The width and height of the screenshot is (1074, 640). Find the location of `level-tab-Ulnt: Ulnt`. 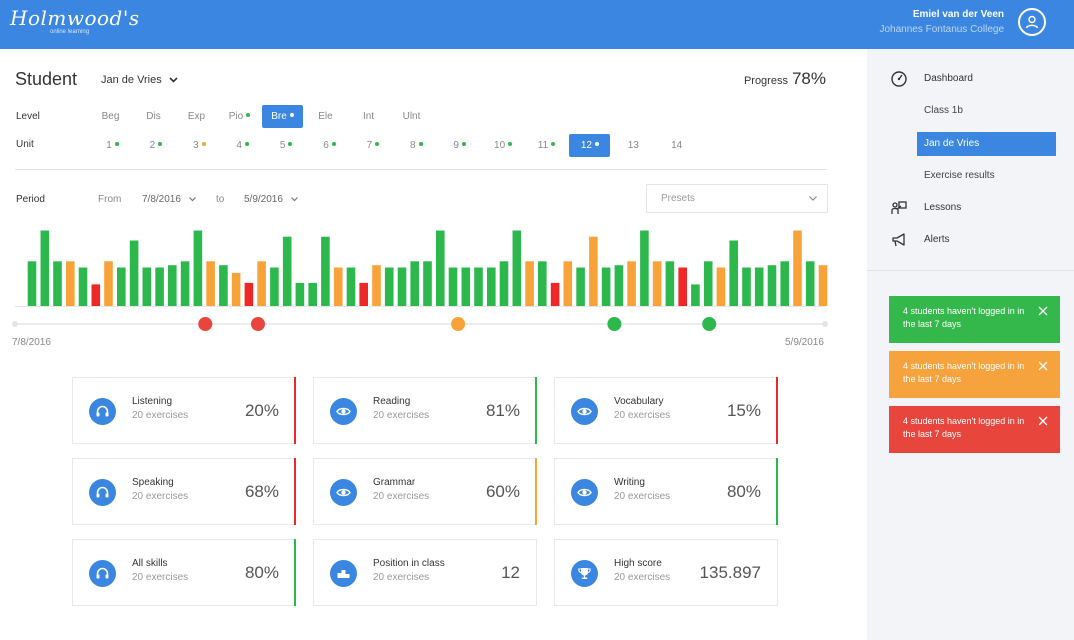

level-tab-Ulnt: Ulnt is located at coordinates (411, 116).